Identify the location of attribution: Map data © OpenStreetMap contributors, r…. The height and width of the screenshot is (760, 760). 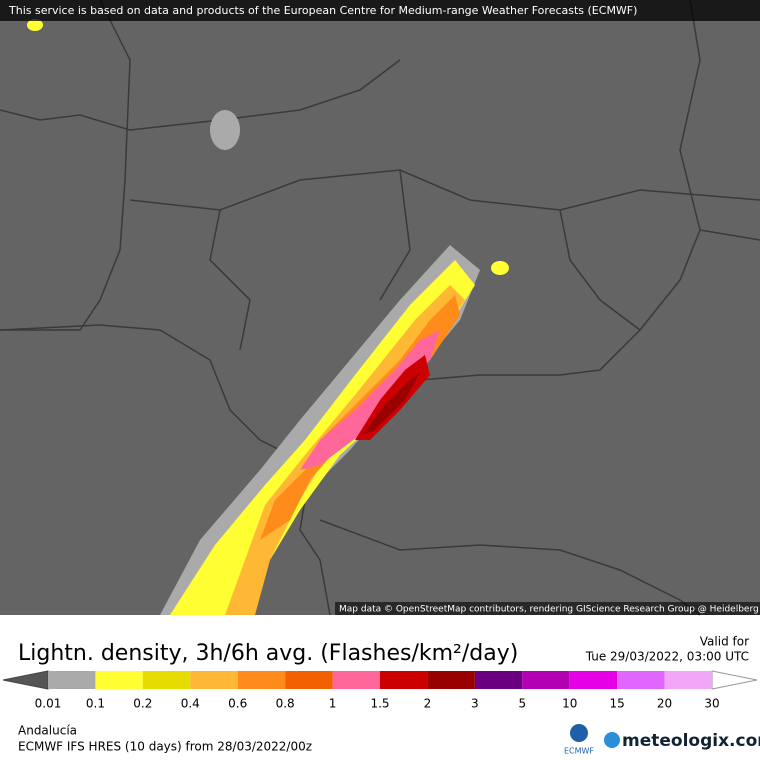
(549, 610).